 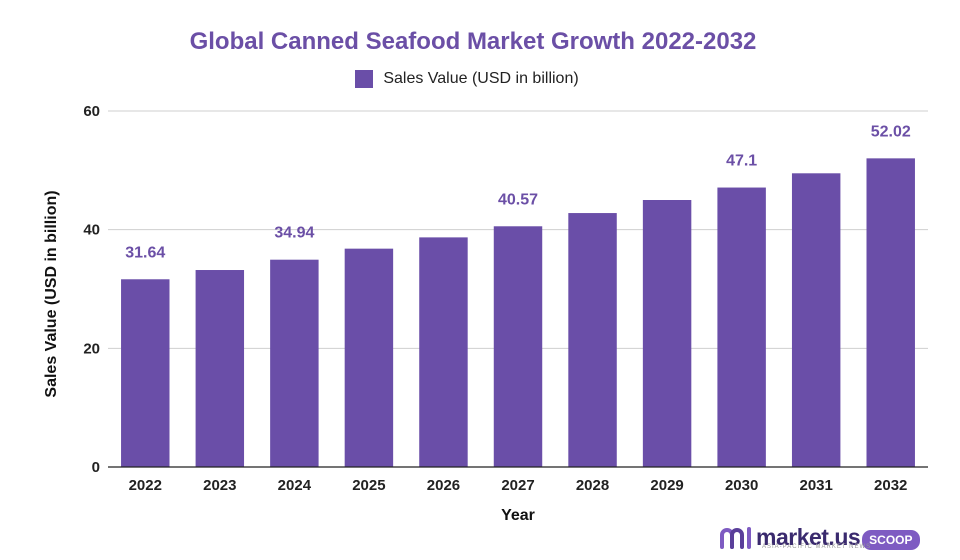 I want to click on x-tick-label: 2029, so click(x=666, y=485).